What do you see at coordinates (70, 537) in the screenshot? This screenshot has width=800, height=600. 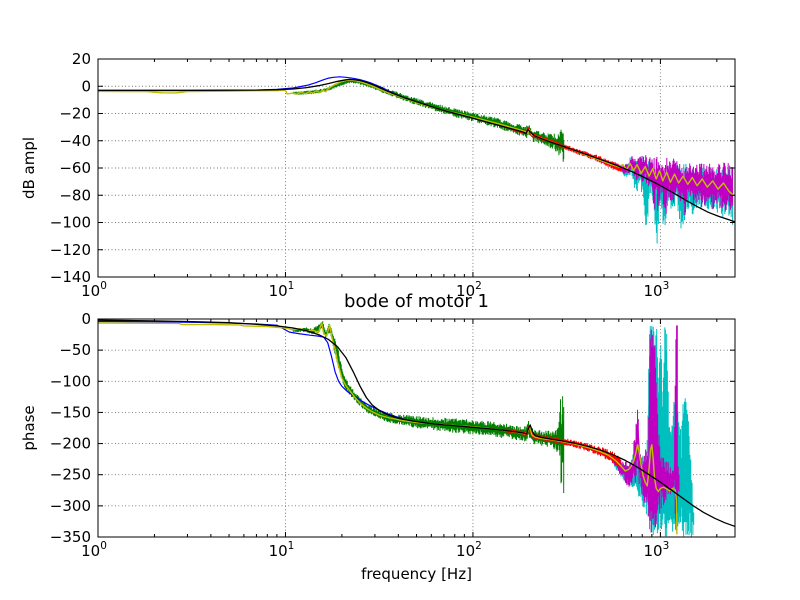 I see `ytick-label-phase: −350` at bounding box center [70, 537].